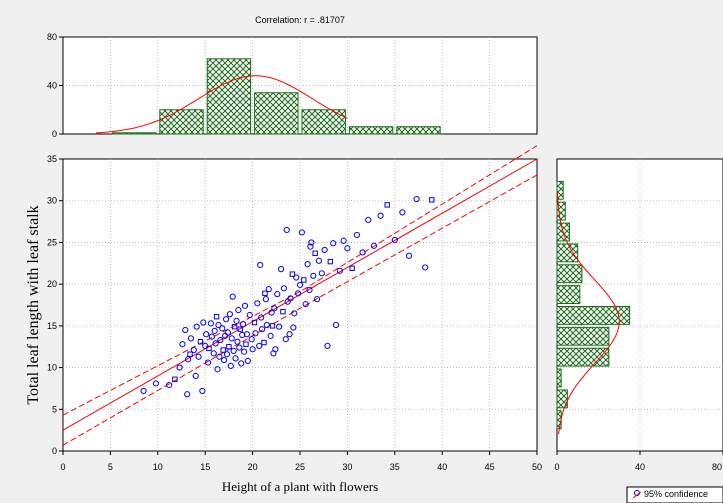  I want to click on y-tick-label: 35, so click(52, 159).